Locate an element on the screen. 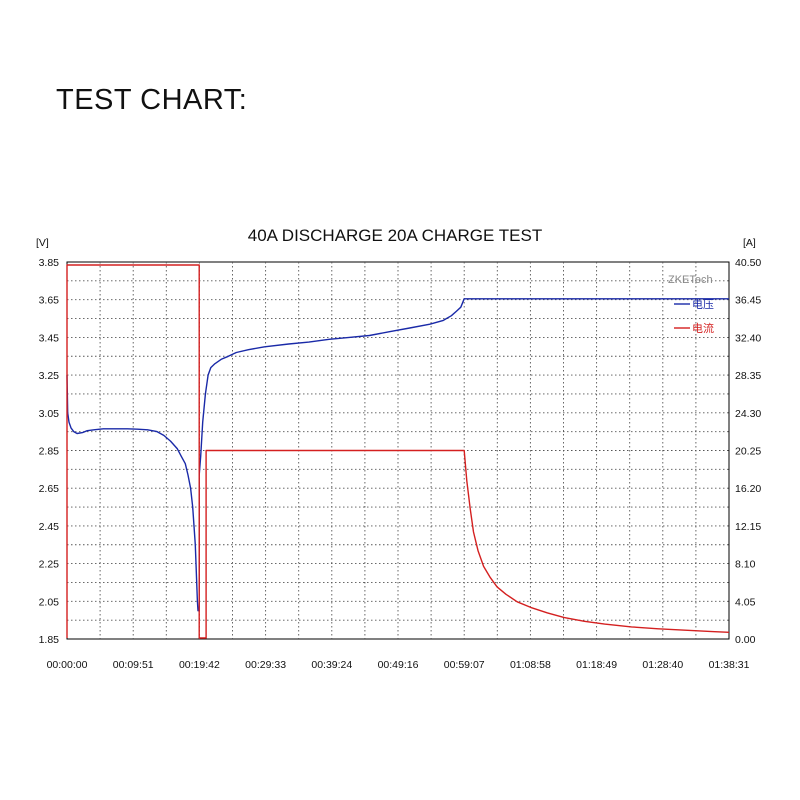  chart-title: 40A DISCHARGE 20A CHARGE TEST is located at coordinates (395, 235).